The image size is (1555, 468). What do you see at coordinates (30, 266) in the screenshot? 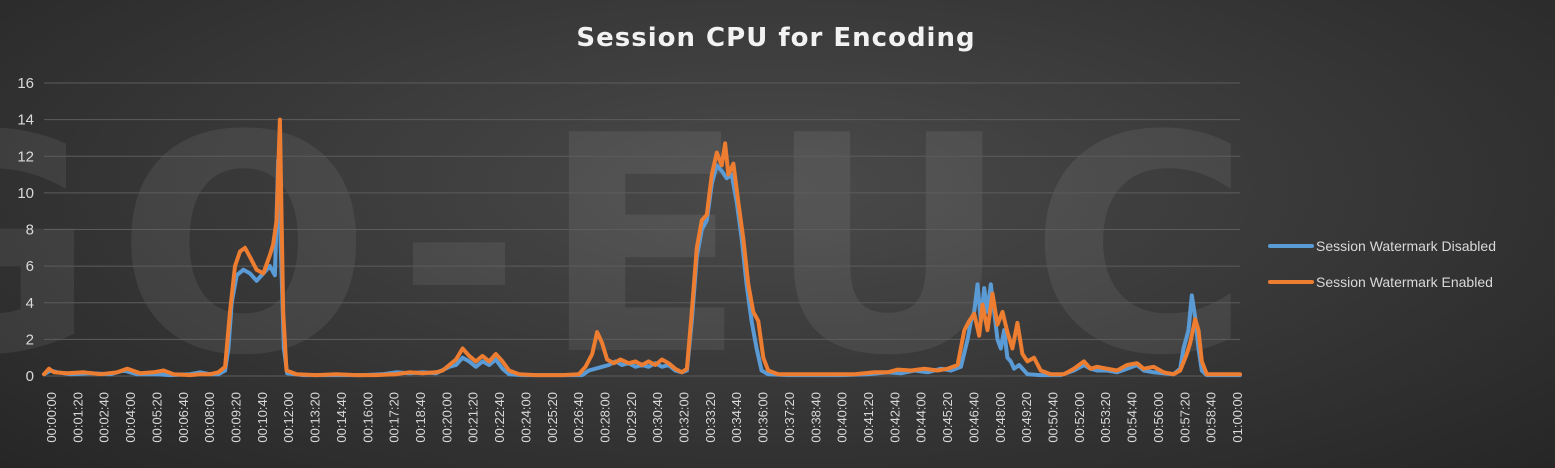
I see `y-tick-label: 6` at bounding box center [30, 266].